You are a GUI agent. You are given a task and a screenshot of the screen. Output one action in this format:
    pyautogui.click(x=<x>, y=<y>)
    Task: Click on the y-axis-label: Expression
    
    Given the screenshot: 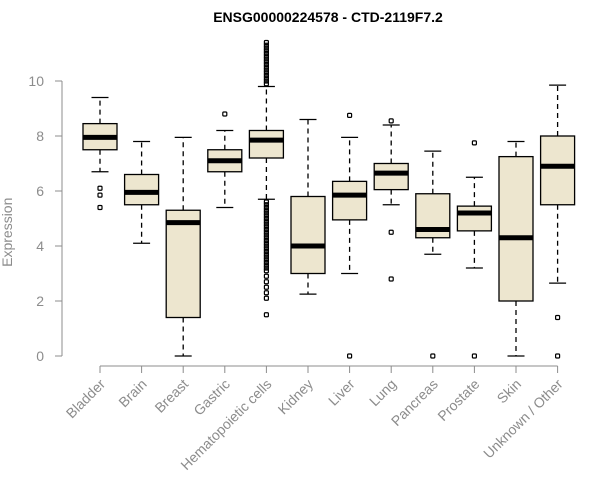 What is the action you would take?
    pyautogui.click(x=7, y=232)
    